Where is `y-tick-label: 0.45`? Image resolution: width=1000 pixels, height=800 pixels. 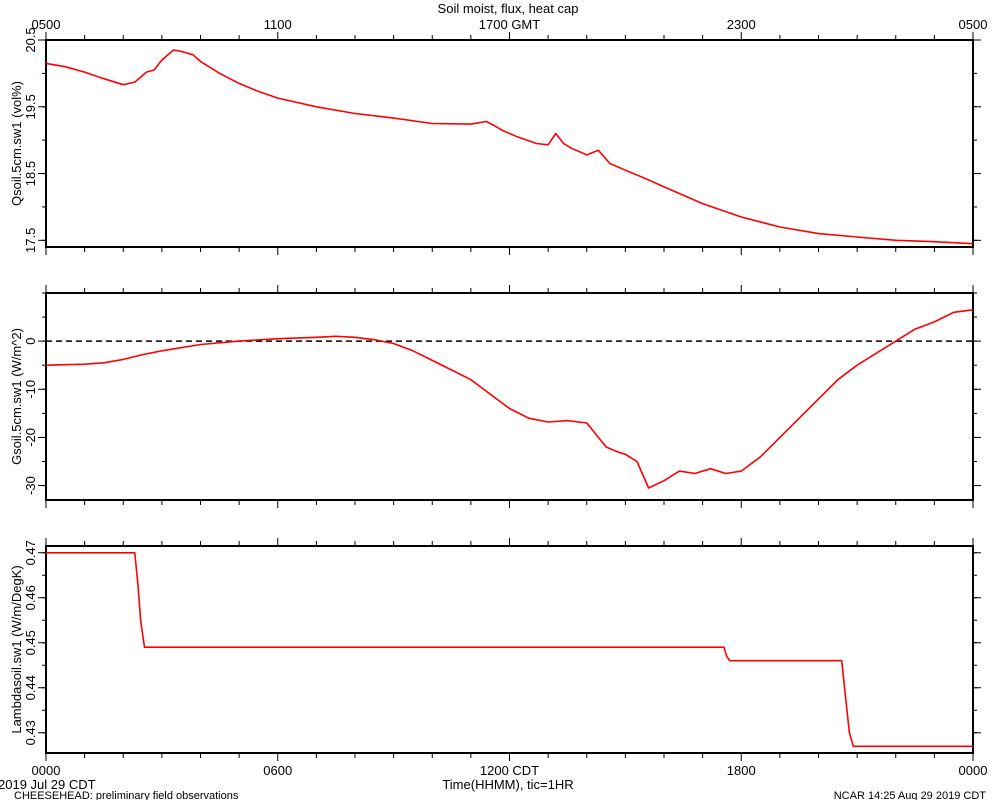 y-tick-label: 0.45 is located at coordinates (30, 642).